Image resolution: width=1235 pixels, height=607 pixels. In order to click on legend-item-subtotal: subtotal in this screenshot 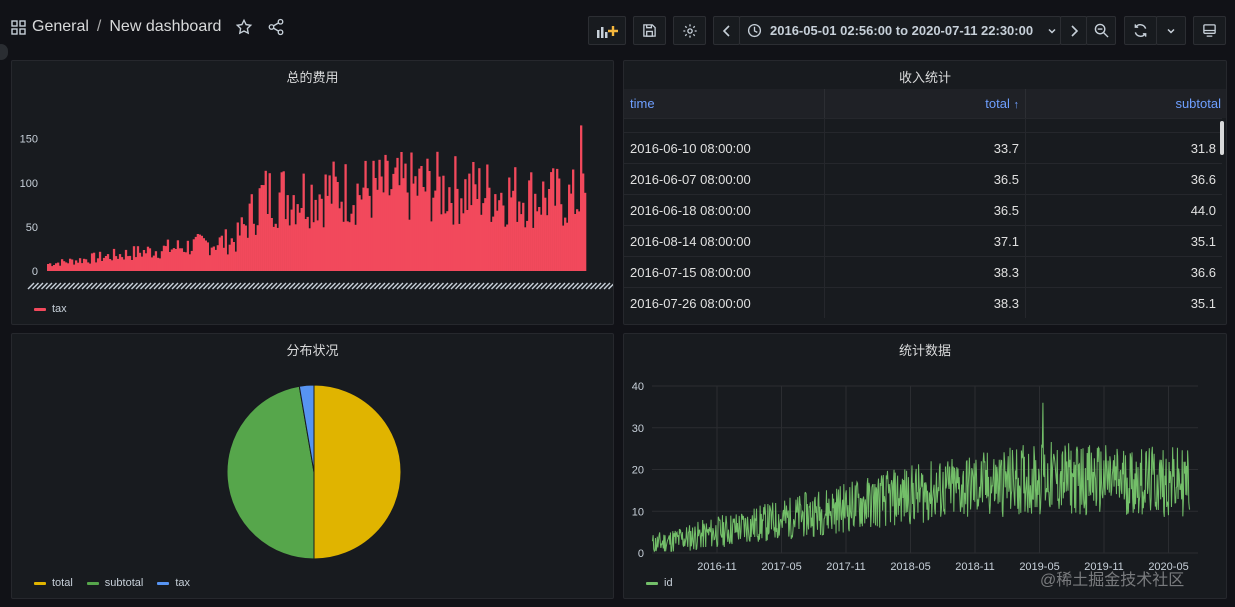, I will do `click(114, 583)`.